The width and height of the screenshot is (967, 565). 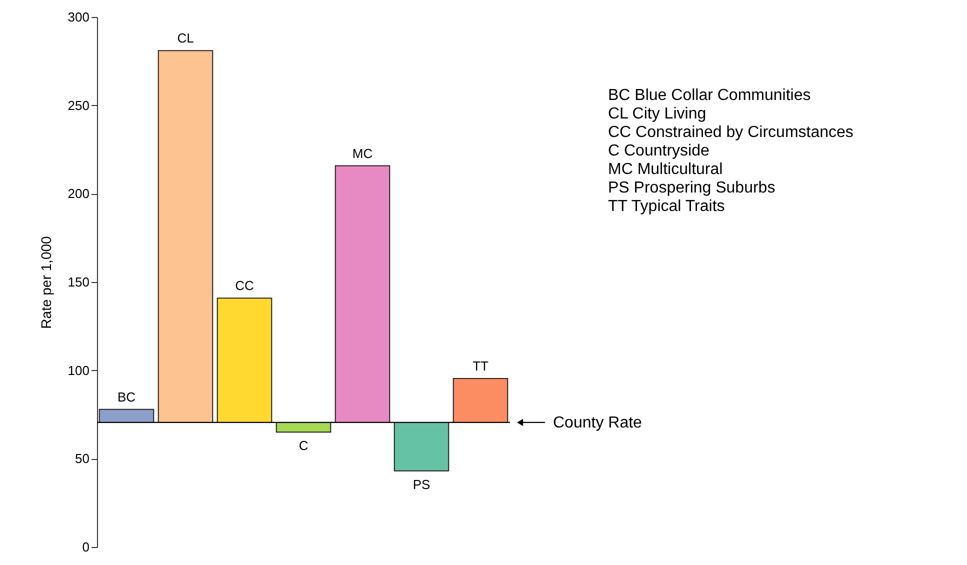 What do you see at coordinates (480, 366) in the screenshot?
I see `x-tick-label: TT` at bounding box center [480, 366].